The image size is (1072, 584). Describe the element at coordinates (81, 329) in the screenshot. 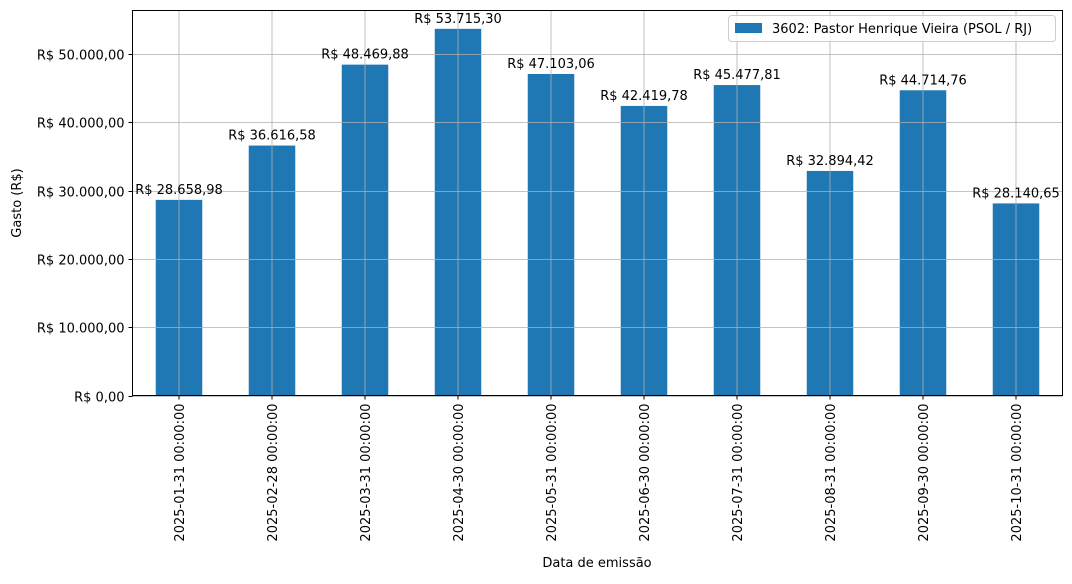

I see `y-tick-label: R$ 10.000,00` at that location.